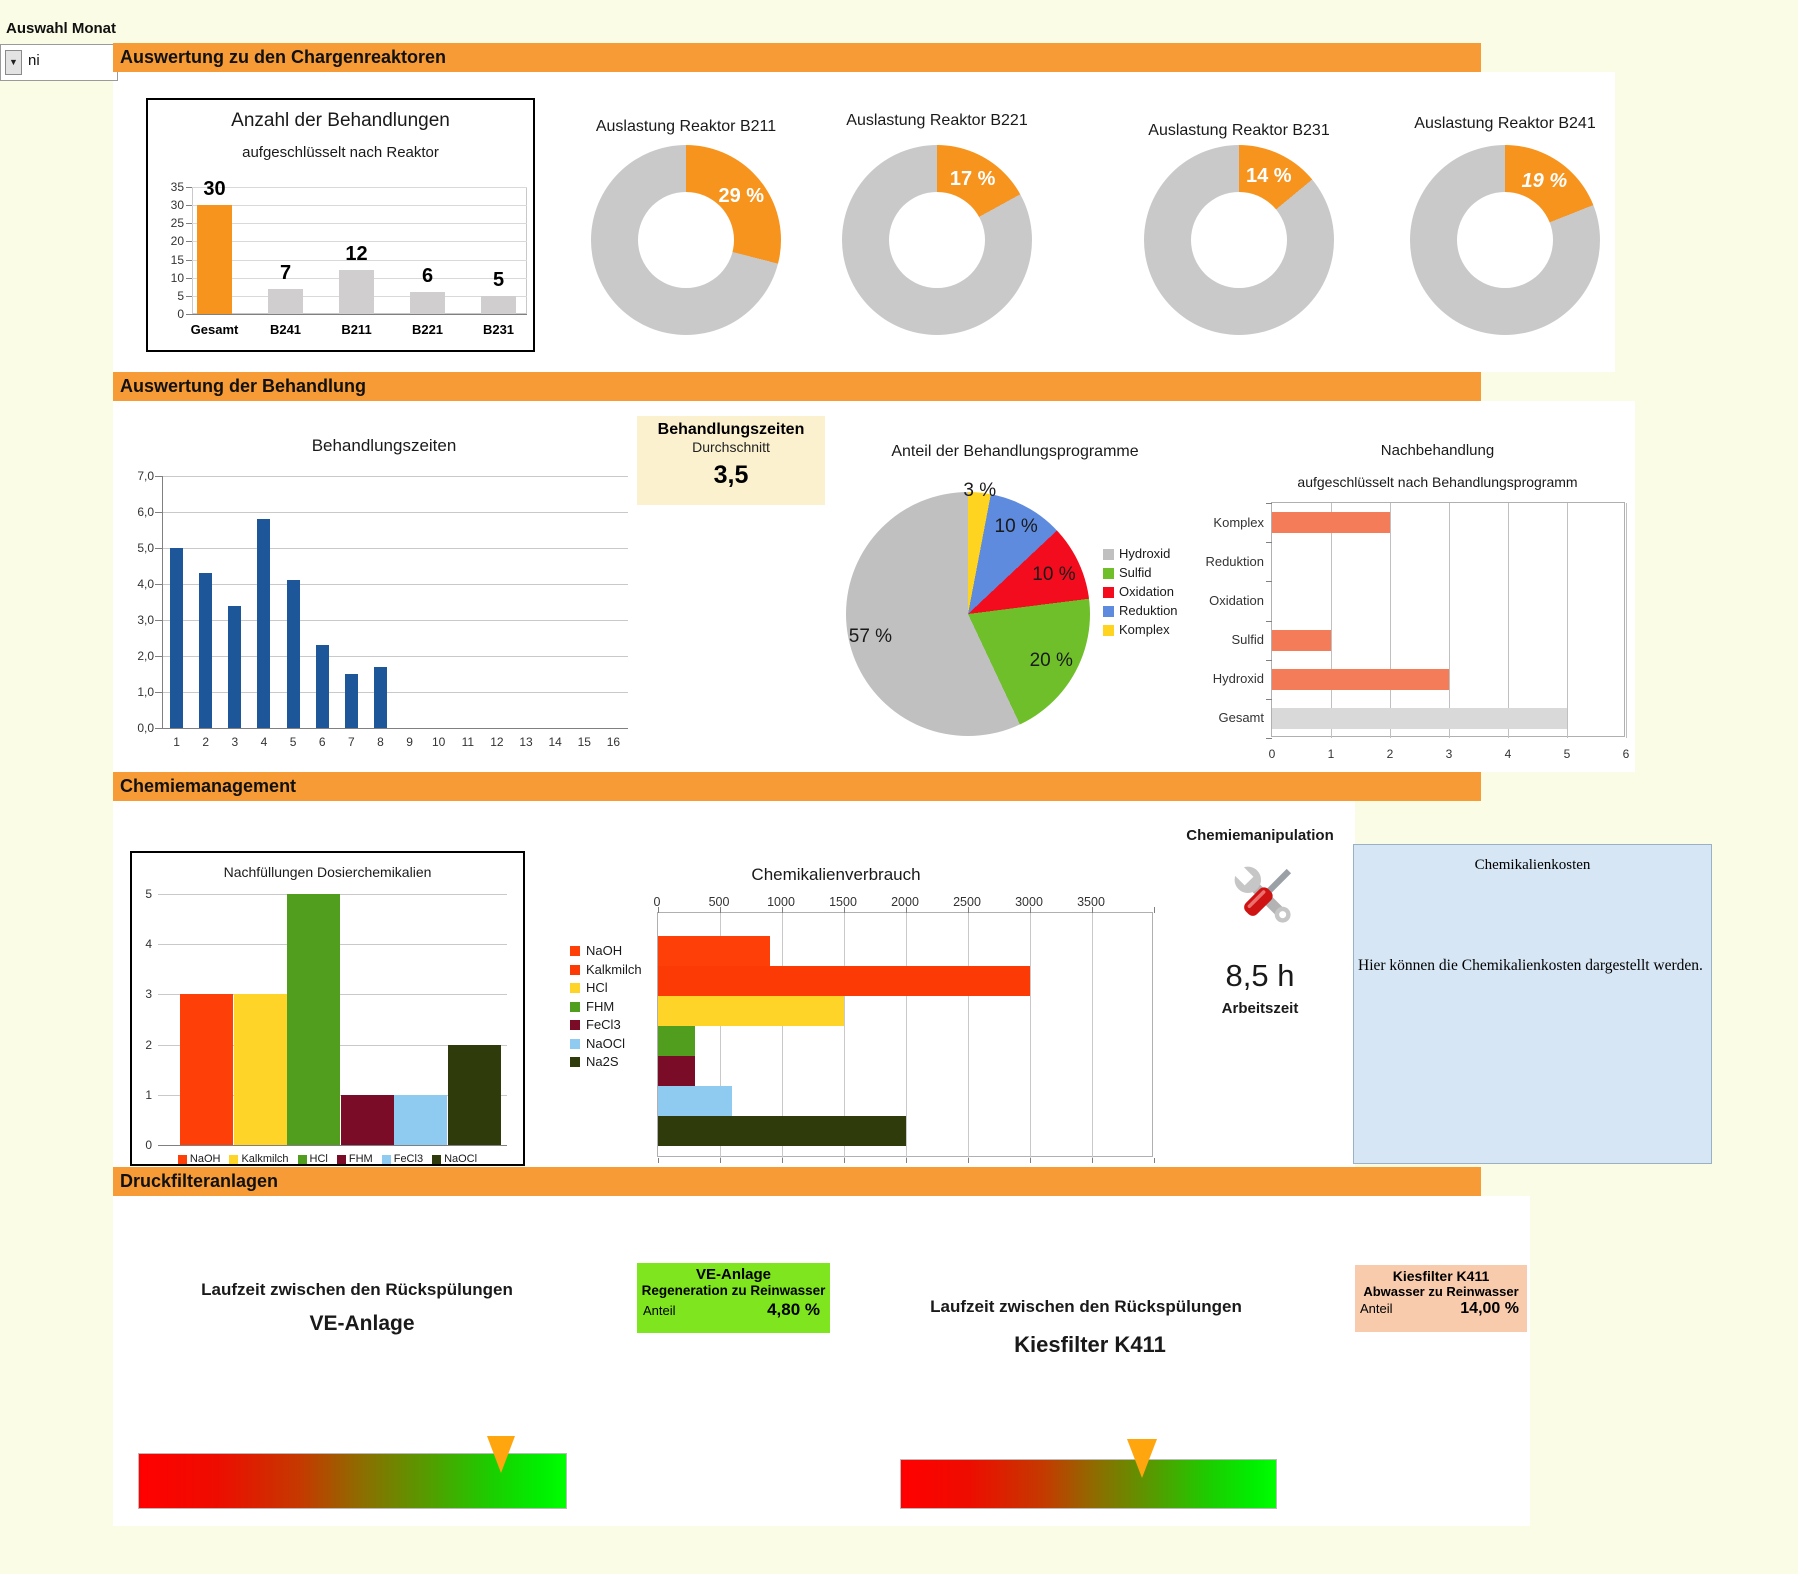 The image size is (1798, 1574). What do you see at coordinates (497, 742) in the screenshot?
I see `x-tick-label: 12` at bounding box center [497, 742].